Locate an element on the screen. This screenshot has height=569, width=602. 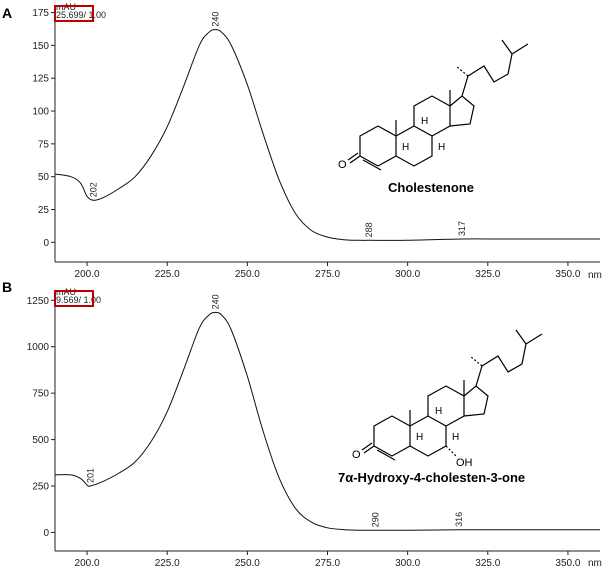
peak-label: 202 is located at coordinates (93, 189).